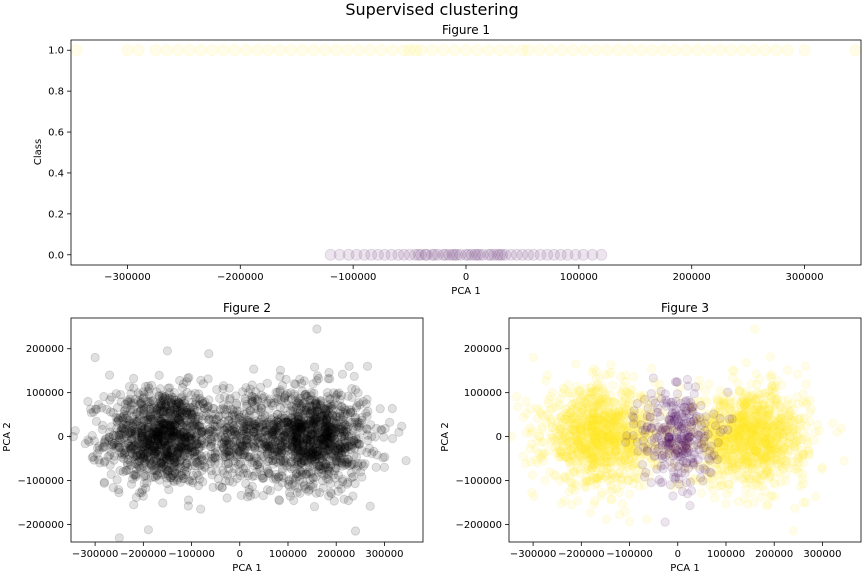  I want to click on figure-1-x-tick-label: 0, so click(466, 277).